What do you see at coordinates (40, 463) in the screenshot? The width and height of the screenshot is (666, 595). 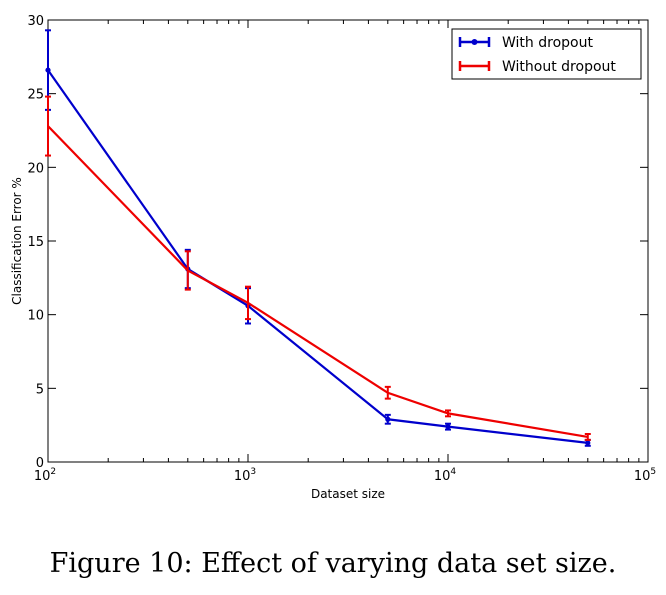 I see `y-tick-label: 0` at bounding box center [40, 463].